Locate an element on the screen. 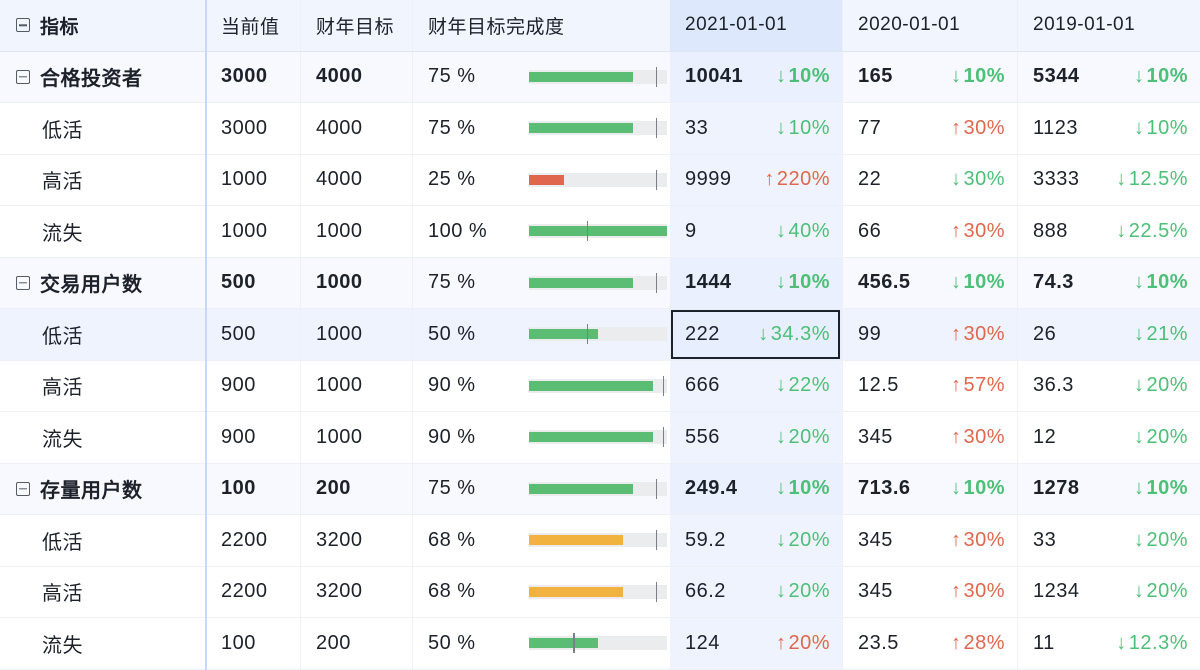 This screenshot has height=670, width=1200. date-value-cell: 10041 ↓ 10% is located at coordinates (756, 76).